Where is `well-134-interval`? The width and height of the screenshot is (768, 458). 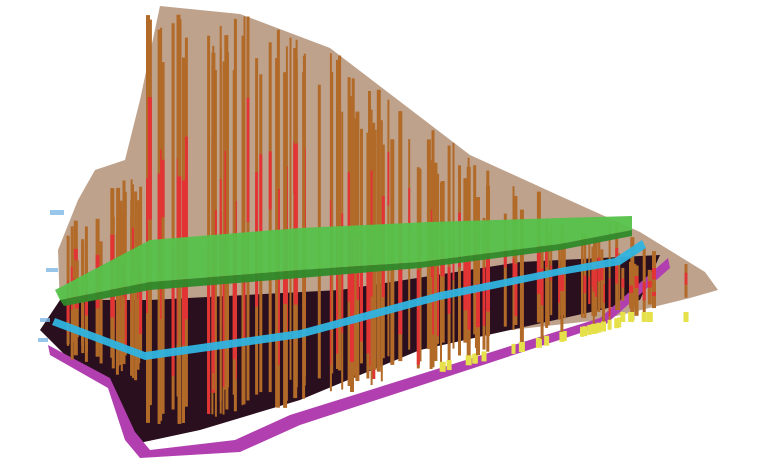
well-134-interval is located at coordinates (686, 278).